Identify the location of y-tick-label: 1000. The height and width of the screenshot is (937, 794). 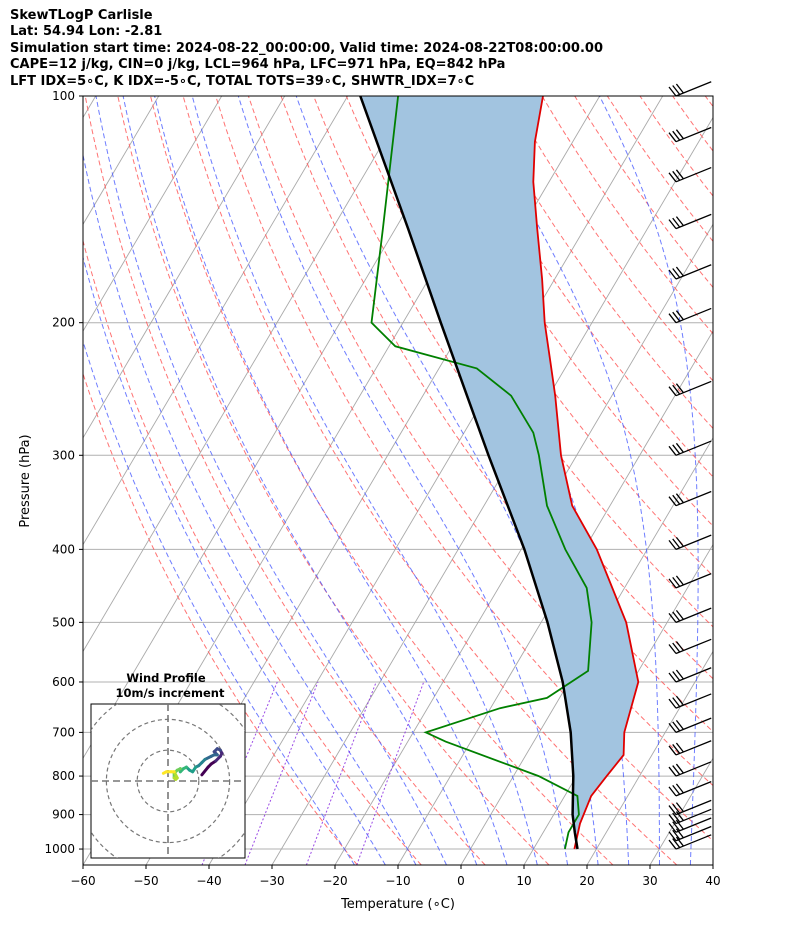
(59, 849).